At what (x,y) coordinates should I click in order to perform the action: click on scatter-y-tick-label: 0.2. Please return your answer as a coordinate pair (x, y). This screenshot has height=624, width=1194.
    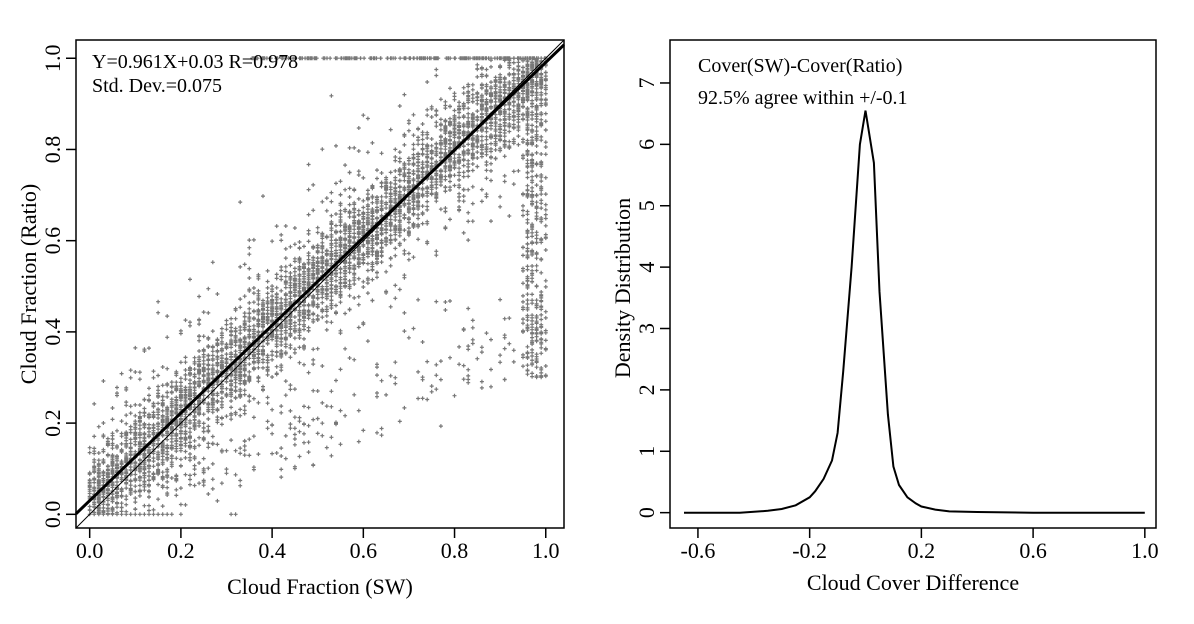
    Looking at the image, I should click on (52, 423).